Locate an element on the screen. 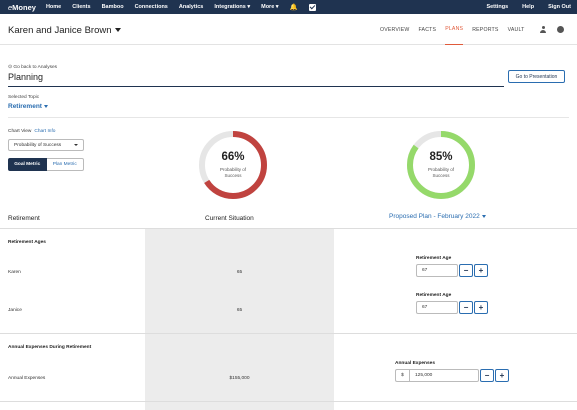  expenses-decrement-button: − is located at coordinates (487, 375).